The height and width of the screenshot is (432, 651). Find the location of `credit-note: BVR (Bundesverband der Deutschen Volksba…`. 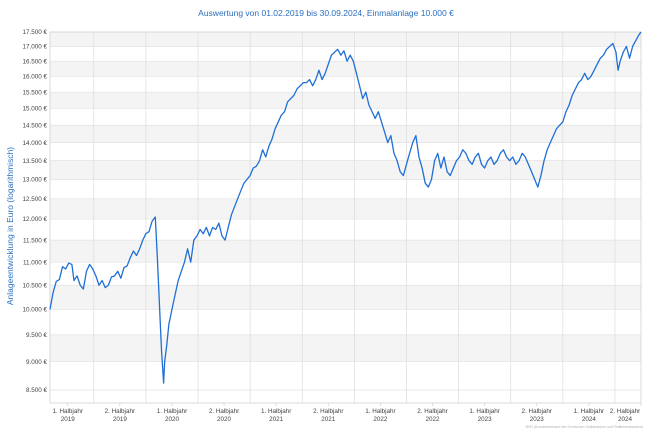

credit-note: BVR (Bundesverband der Deutschen Volksba… is located at coordinates (584, 427).